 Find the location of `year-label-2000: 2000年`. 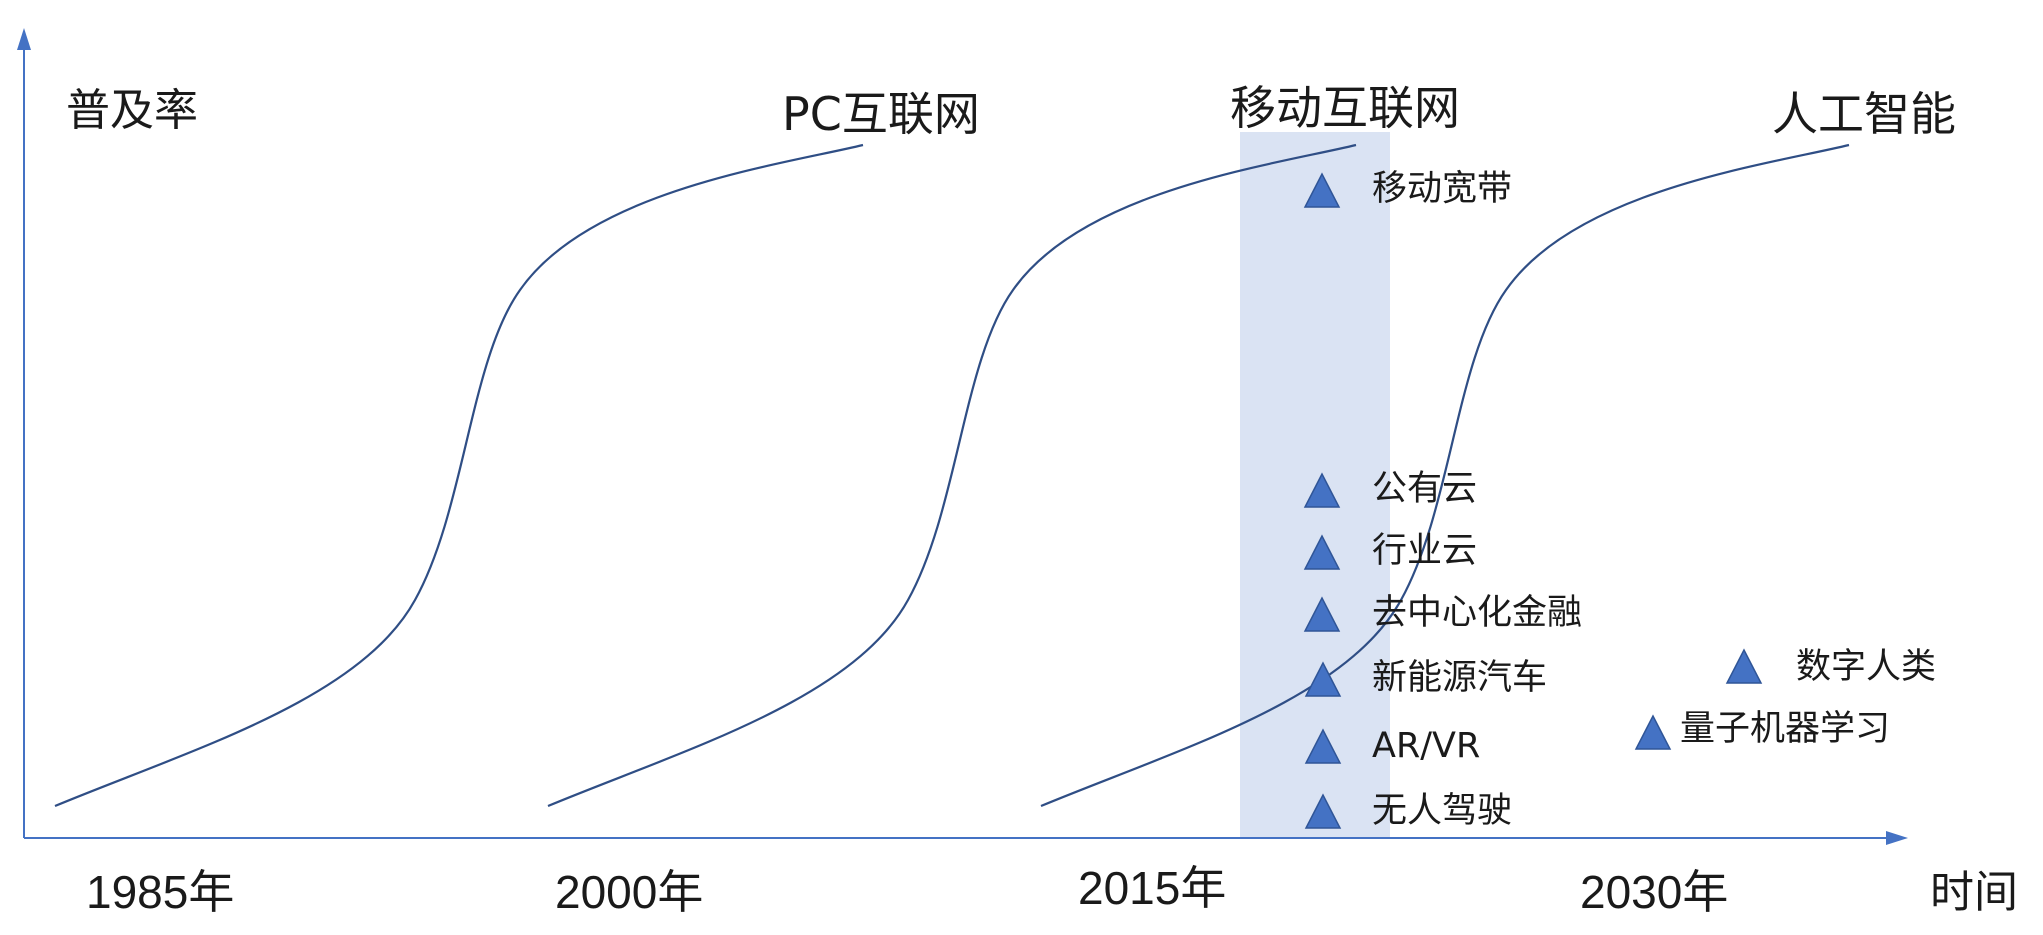

year-label-2000: 2000年 is located at coordinates (629, 892).